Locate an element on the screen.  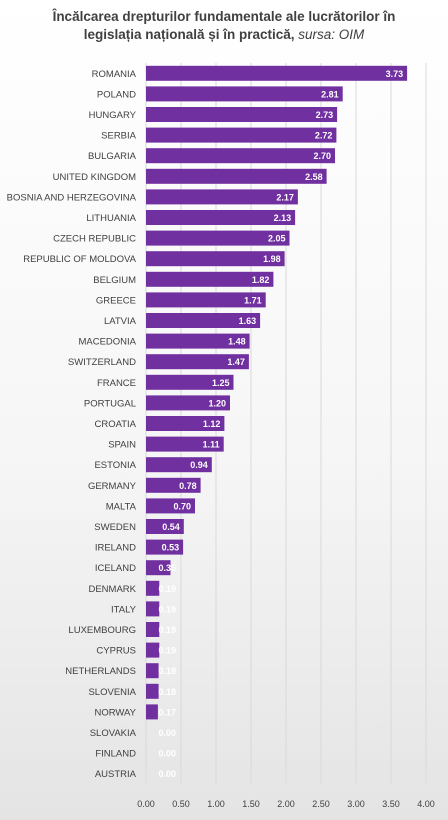
category-label: GERMANY is located at coordinates (112, 486).